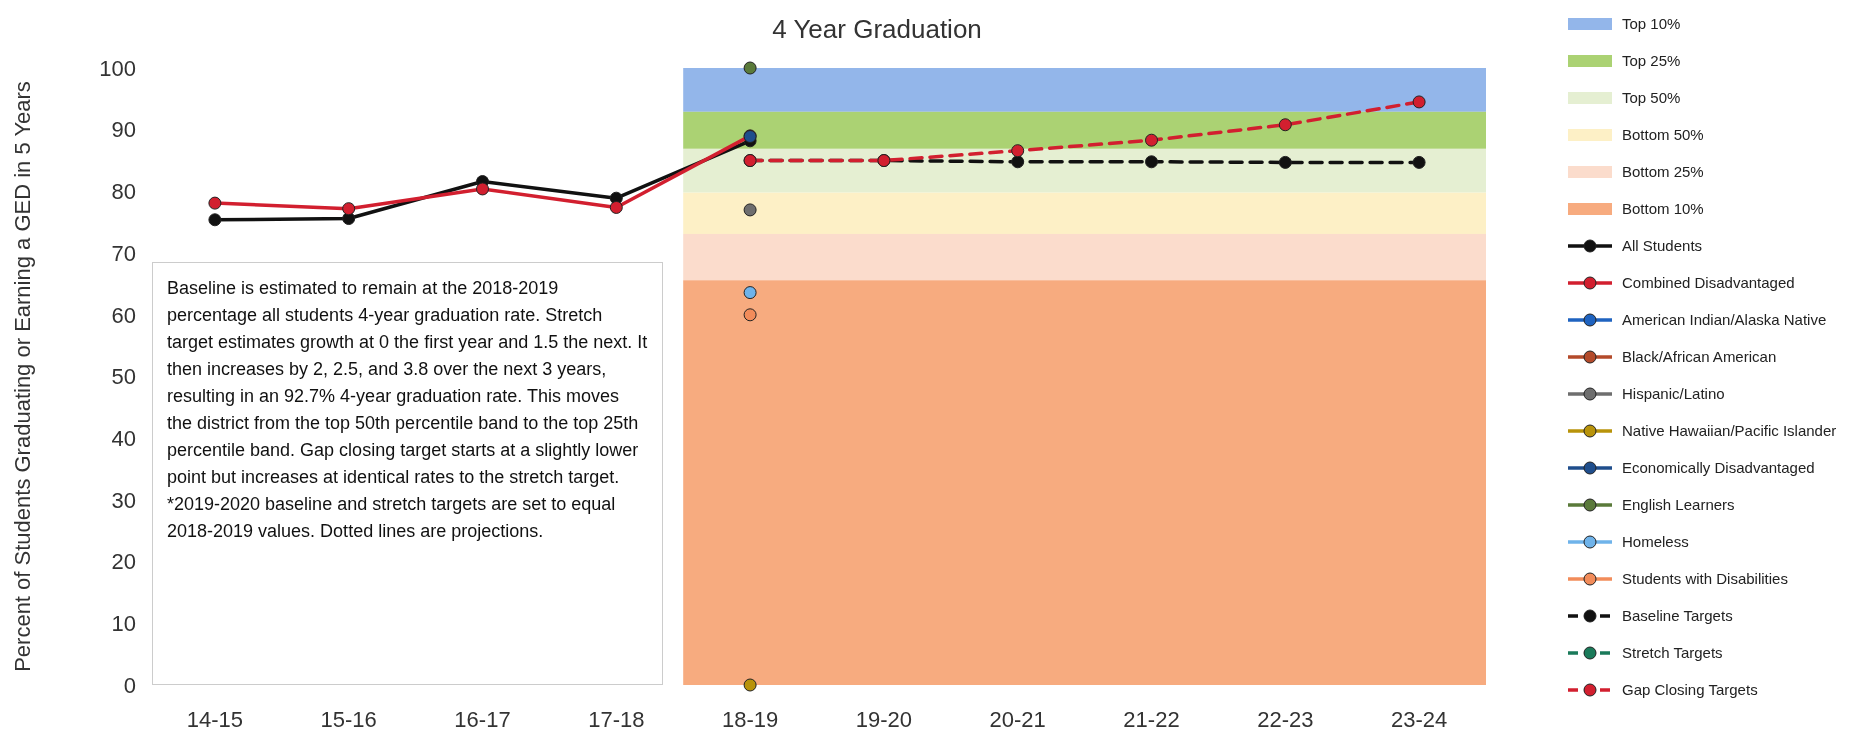 The height and width of the screenshot is (738, 1862). I want to click on legend-label: Economically Disadvantaged, so click(1718, 468).